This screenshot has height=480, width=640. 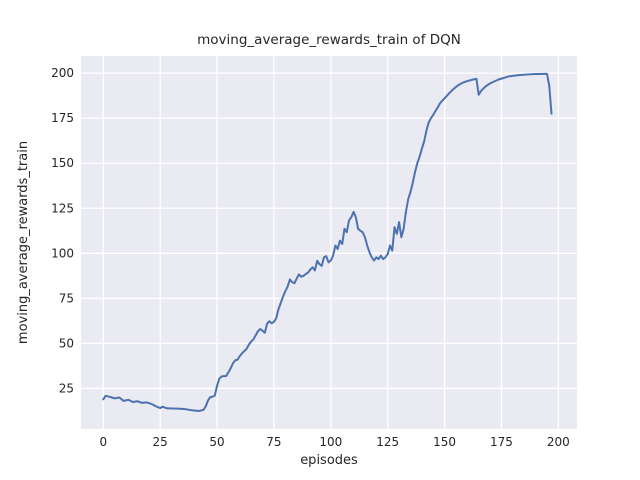 I want to click on y-tick-label: 125, so click(x=62, y=208).